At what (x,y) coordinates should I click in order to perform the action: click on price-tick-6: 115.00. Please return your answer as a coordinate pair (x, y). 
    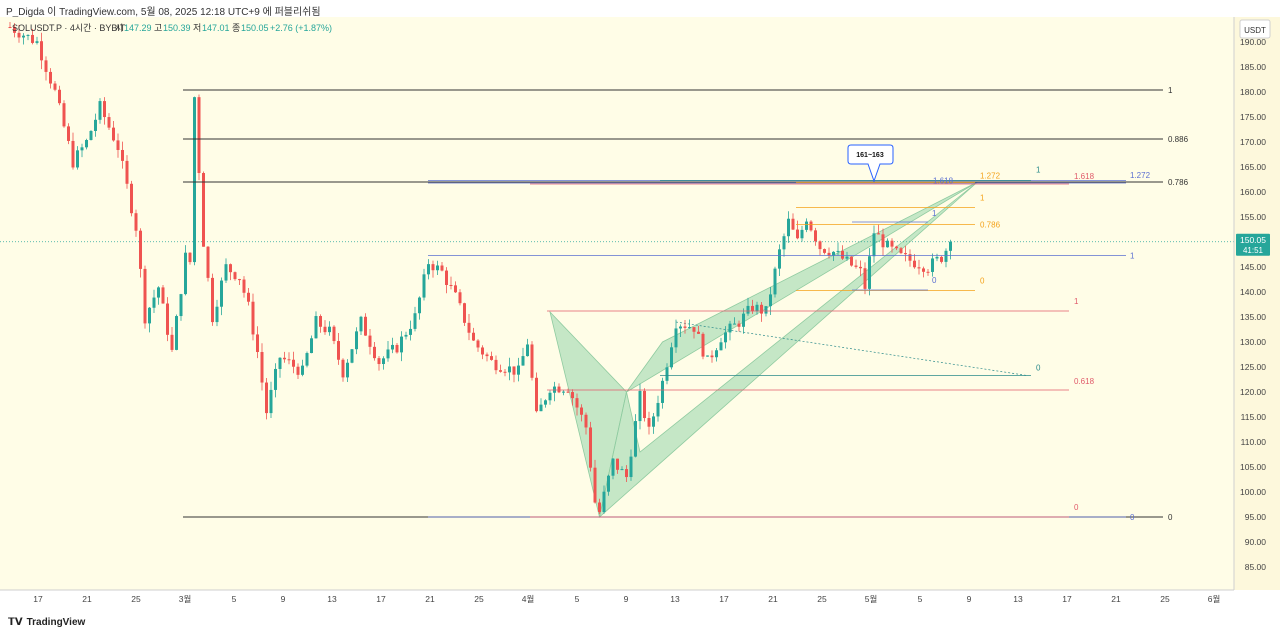
    Looking at the image, I should click on (1254, 417).